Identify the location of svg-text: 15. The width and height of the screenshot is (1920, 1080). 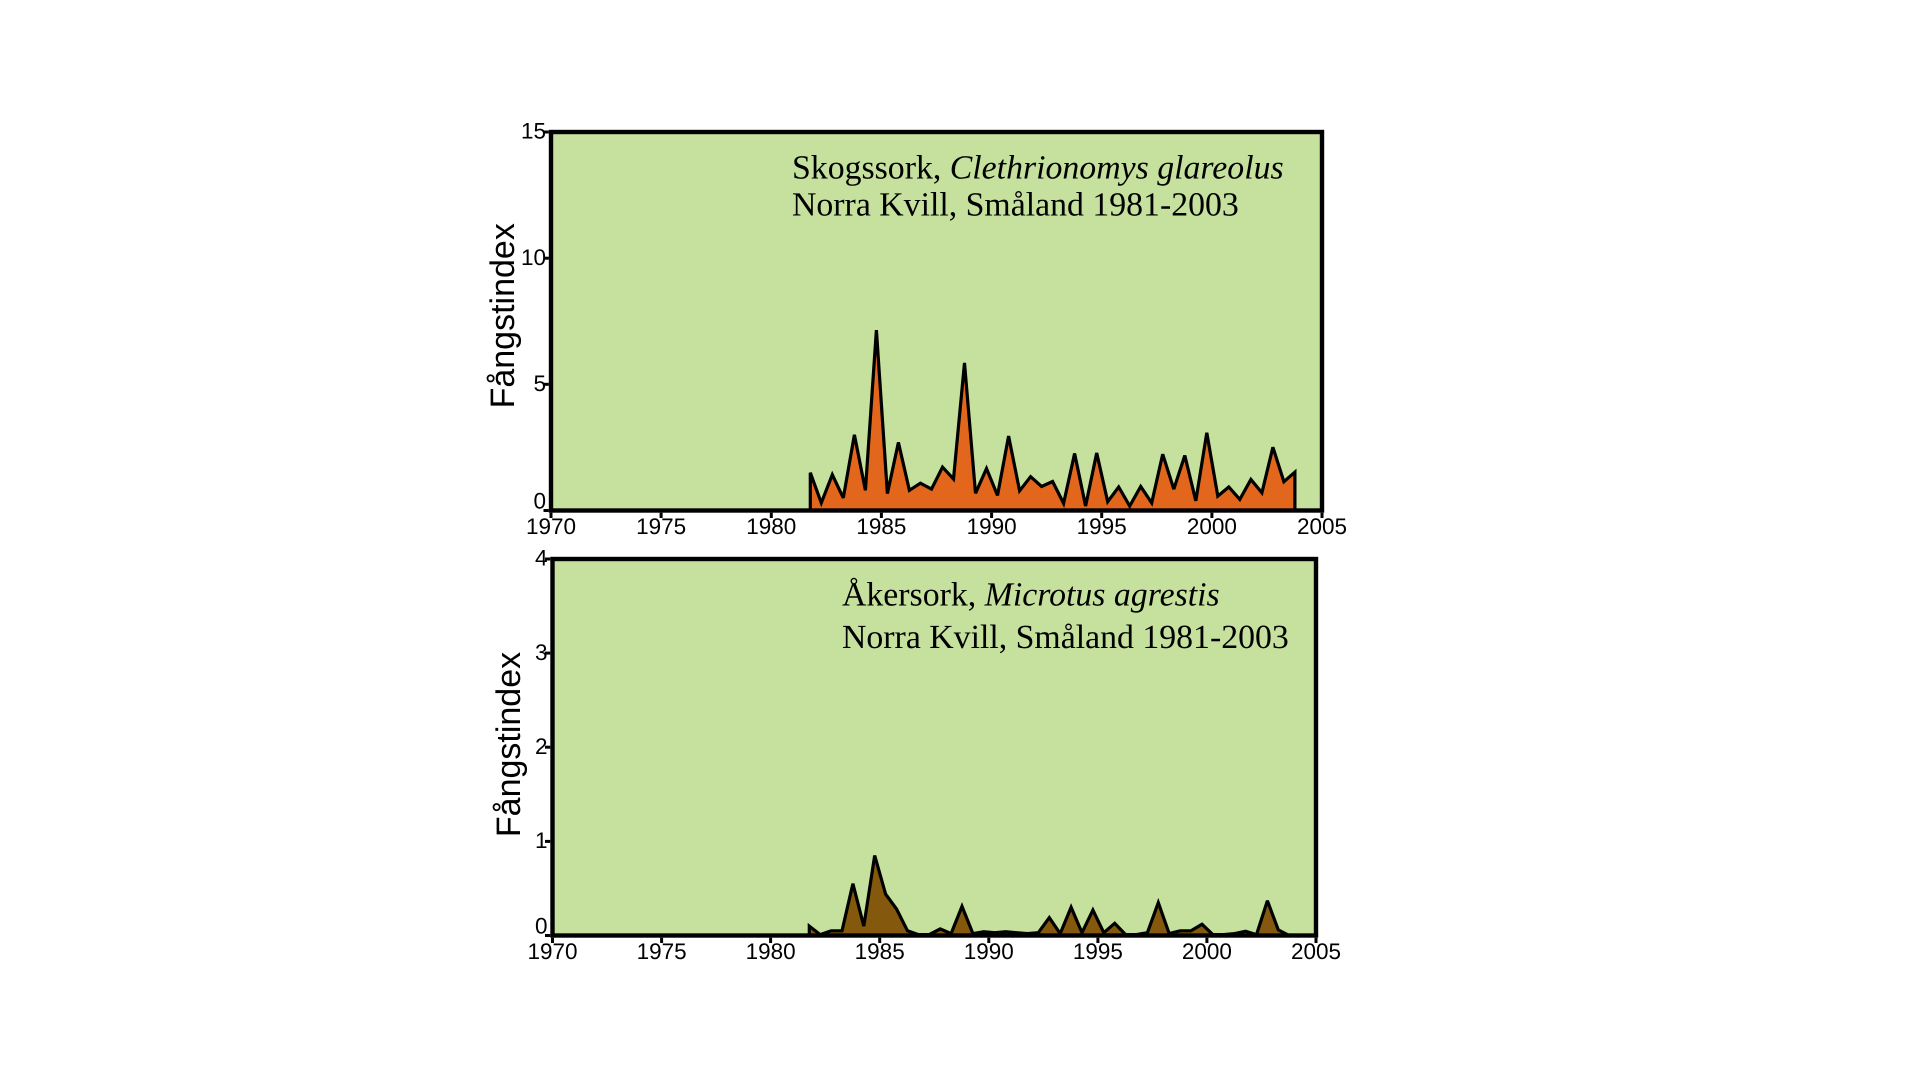
(533, 131).